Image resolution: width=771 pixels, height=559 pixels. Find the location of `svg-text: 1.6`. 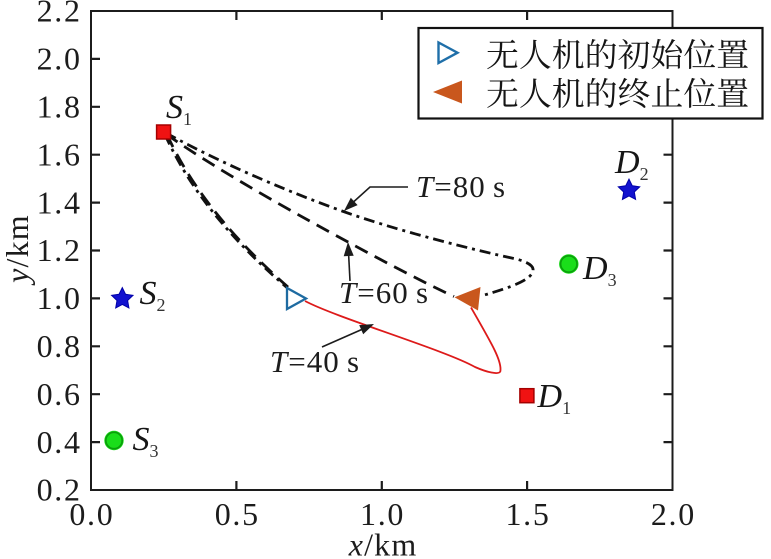

svg-text: 1.6 is located at coordinates (59, 154).